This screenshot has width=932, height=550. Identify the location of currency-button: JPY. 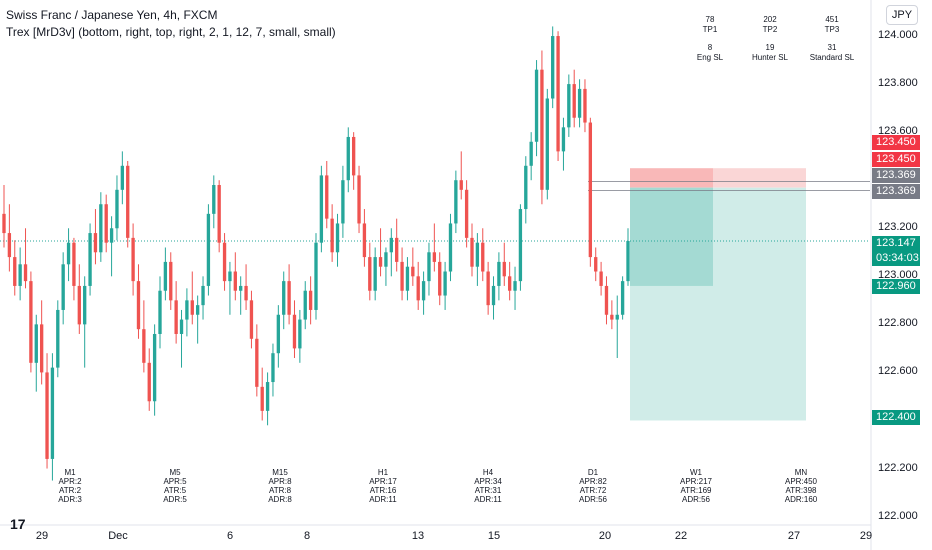
(902, 15).